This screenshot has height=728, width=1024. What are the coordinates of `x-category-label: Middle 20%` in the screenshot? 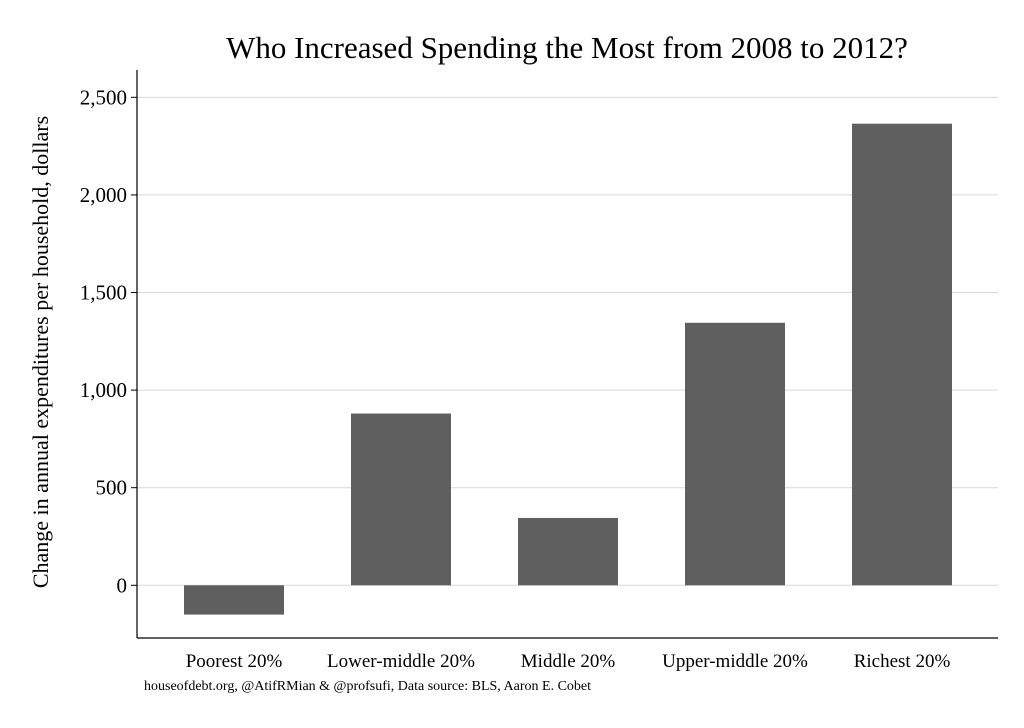 It's located at (568, 661).